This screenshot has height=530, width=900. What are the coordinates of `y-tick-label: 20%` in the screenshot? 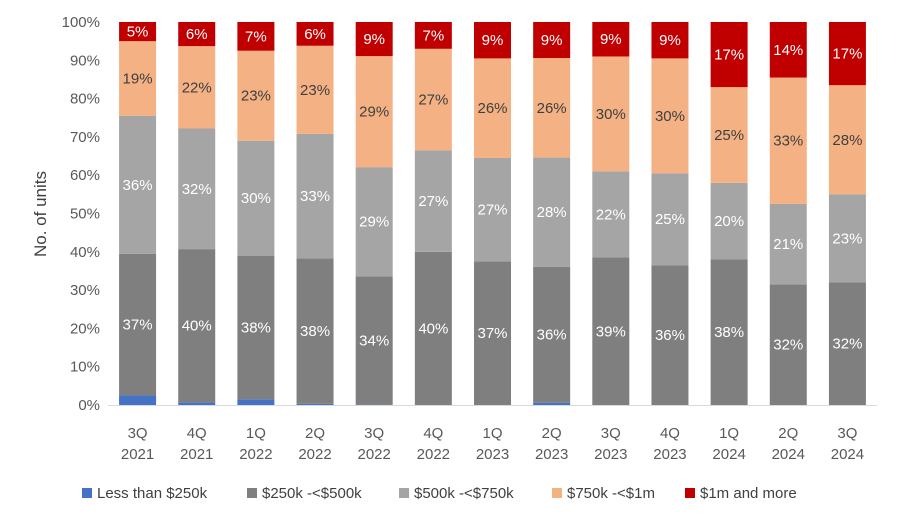 It's located at (85, 328).